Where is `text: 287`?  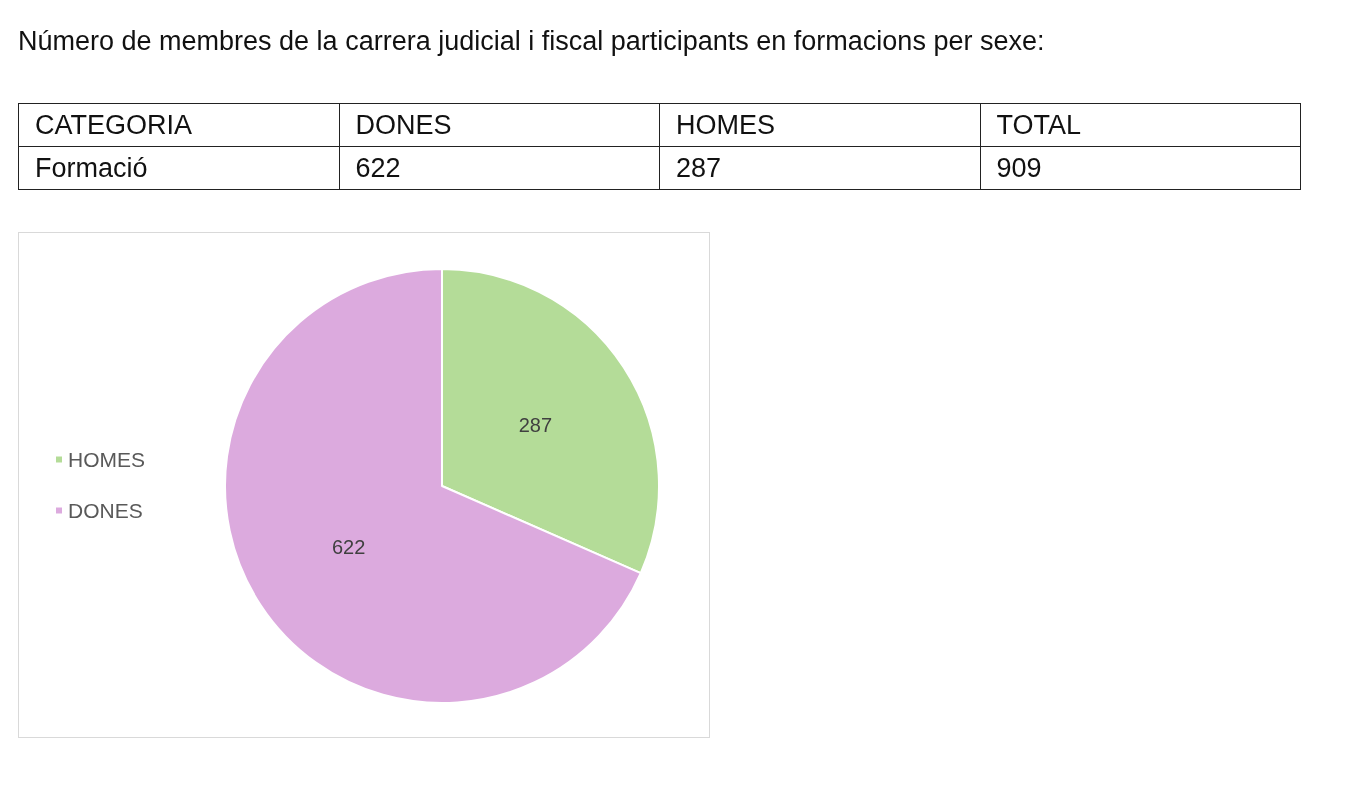 text: 287 is located at coordinates (535, 425).